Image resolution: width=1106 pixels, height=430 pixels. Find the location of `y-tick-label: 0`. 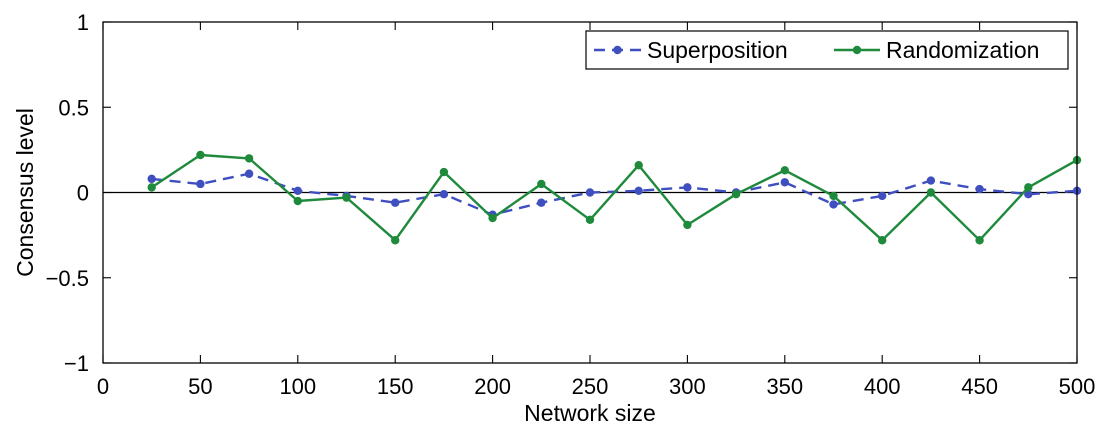

y-tick-label: 0 is located at coordinates (83, 193).